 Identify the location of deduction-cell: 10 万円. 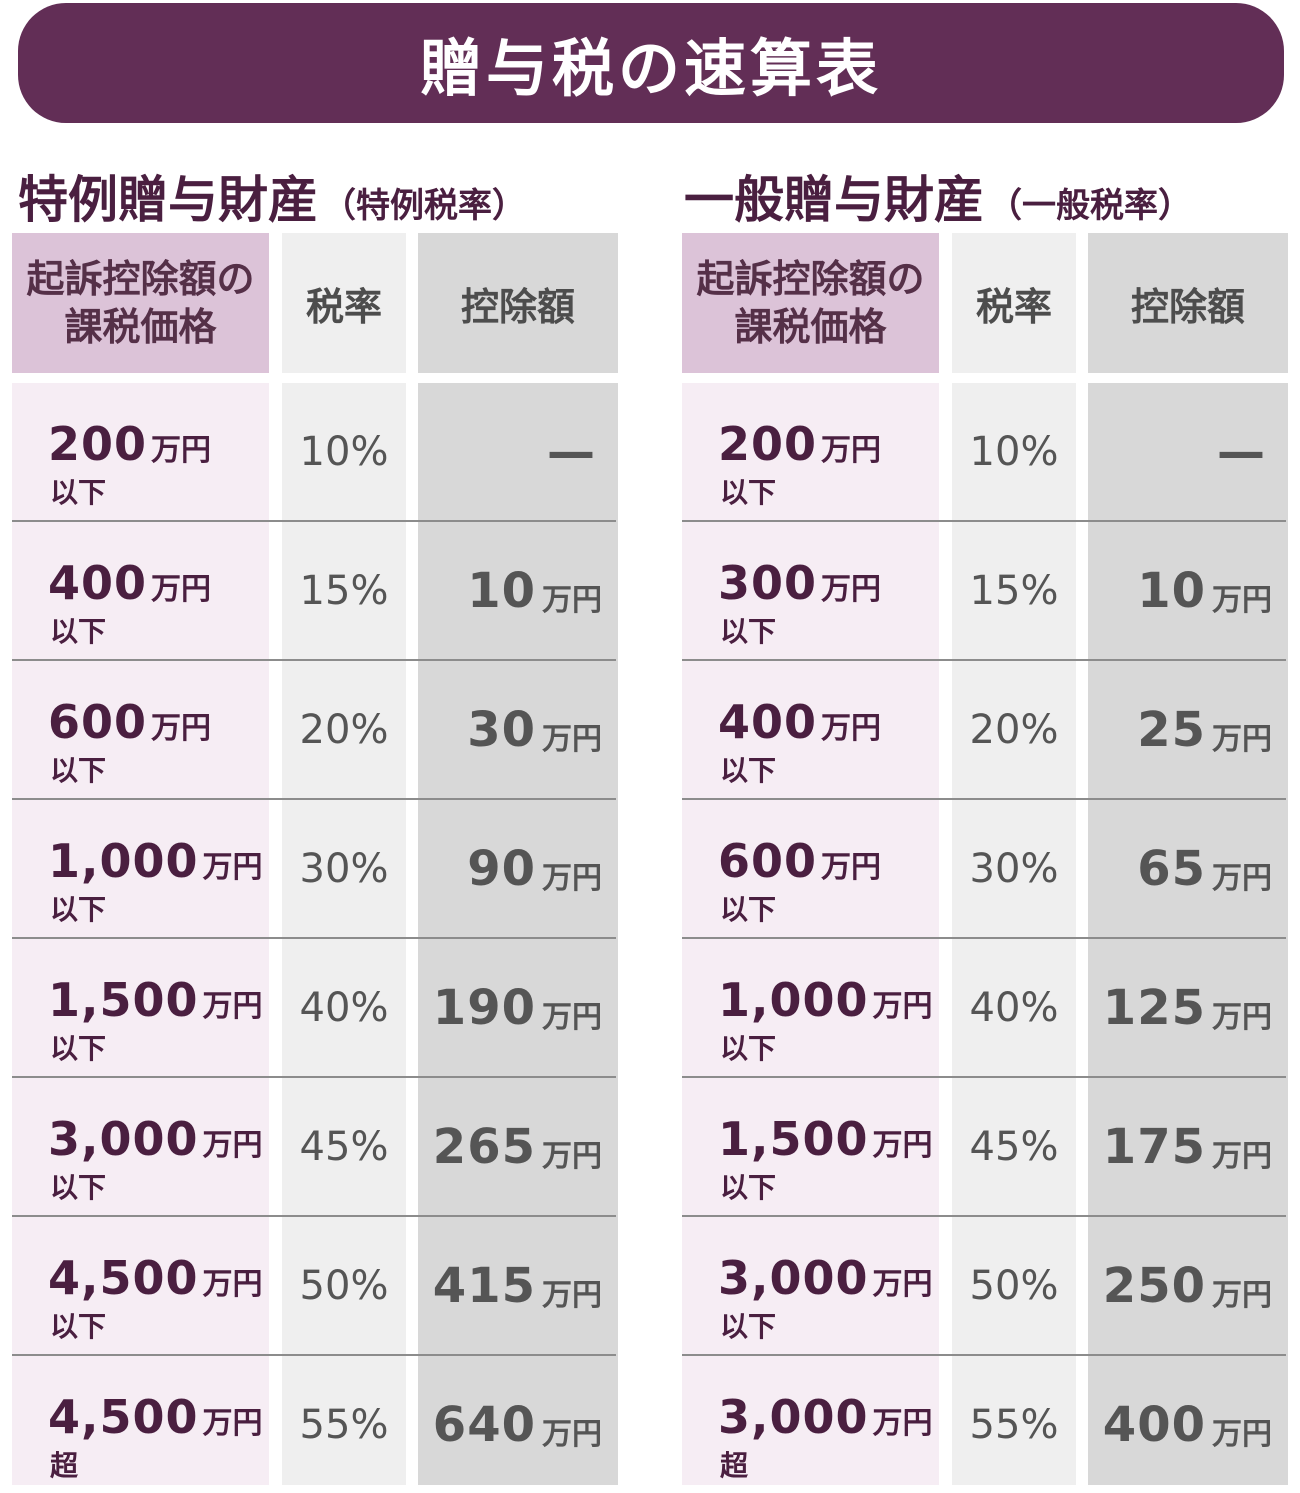
(518, 590).